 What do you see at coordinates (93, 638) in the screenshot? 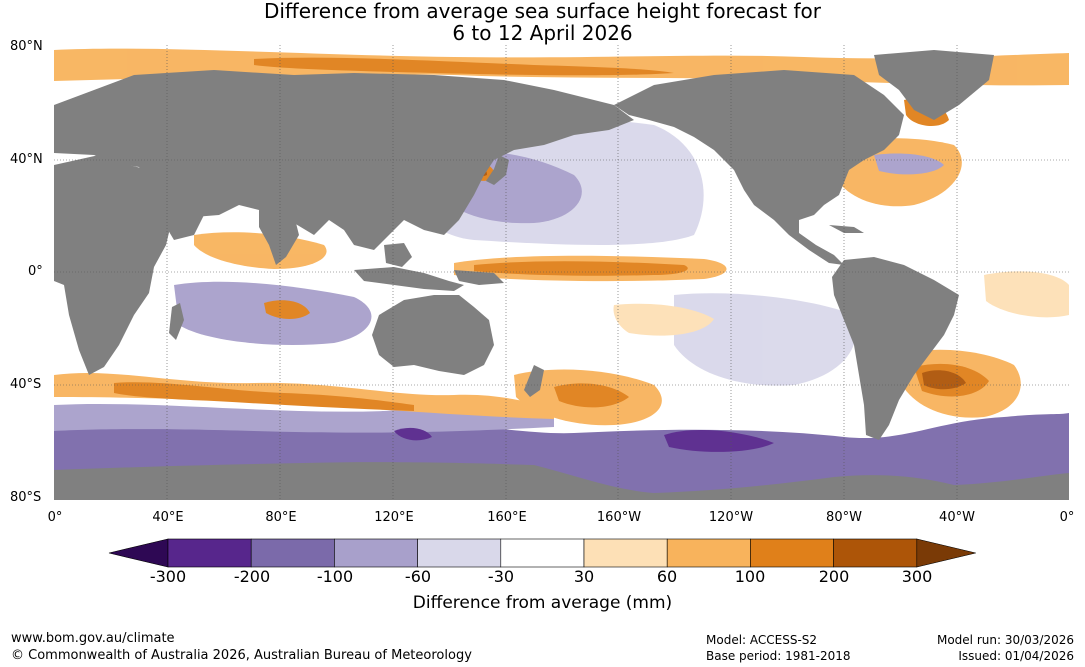
I see `footer-website: www.bom.gov.au/climate` at bounding box center [93, 638].